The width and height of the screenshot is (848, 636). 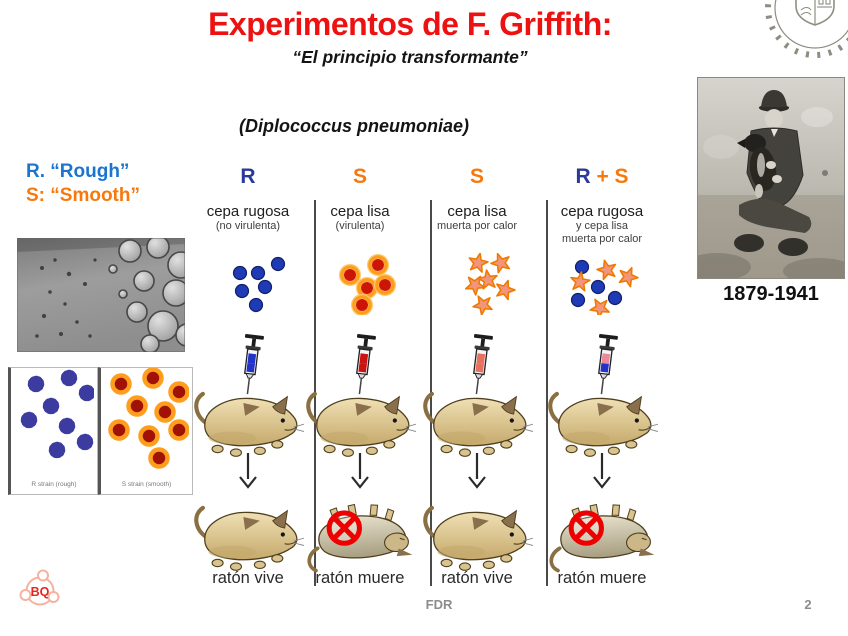 What do you see at coordinates (145, 422) in the screenshot?
I see `s-strain-colonies-illustration` at bounding box center [145, 422].